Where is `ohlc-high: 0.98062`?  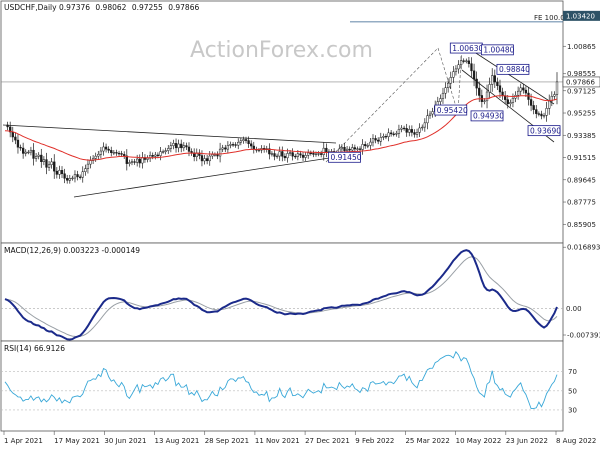 ohlc-high: 0.98062 is located at coordinates (110, 7).